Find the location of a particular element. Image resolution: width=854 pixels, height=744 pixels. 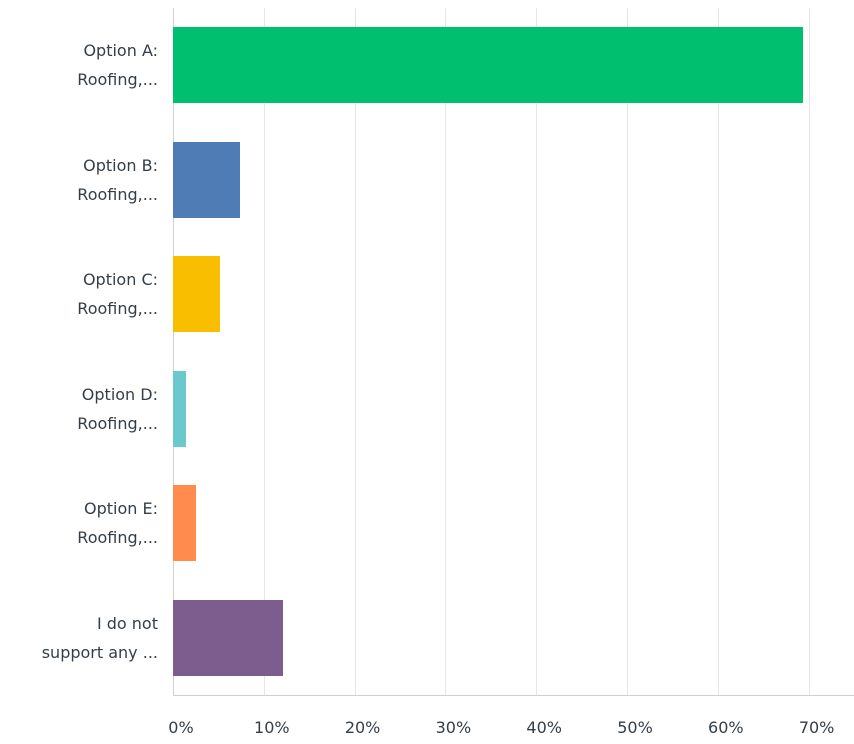

x-tick-label: 0% is located at coordinates (181, 727).